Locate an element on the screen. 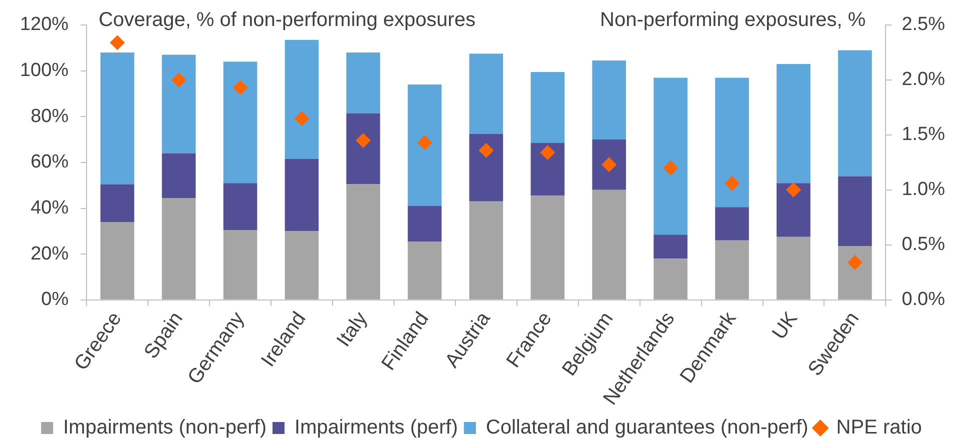  y-tick-label: 80% is located at coordinates (49, 116).